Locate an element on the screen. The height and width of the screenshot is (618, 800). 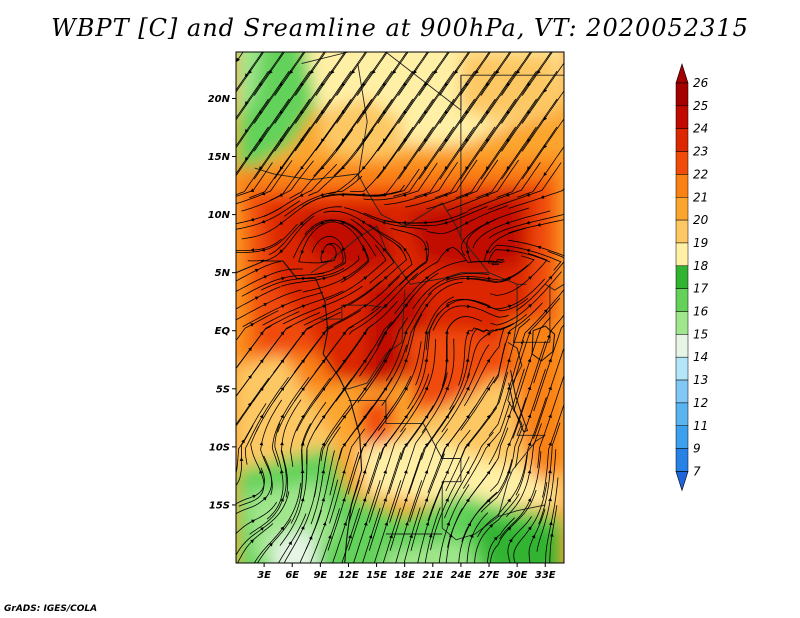
colorbar: 26 25 24 23 22 21 20 19 18 17 16 15 14 13 12 11 9 7 is located at coordinates (692, 277).